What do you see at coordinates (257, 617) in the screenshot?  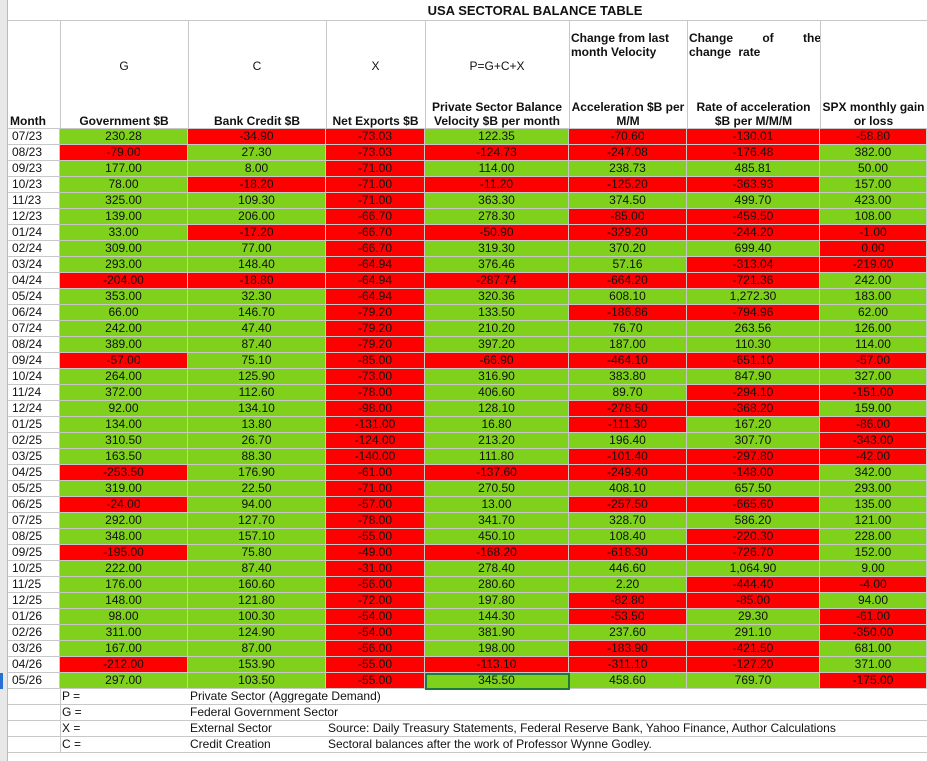 I see `value-cell: 100.30` at bounding box center [257, 617].